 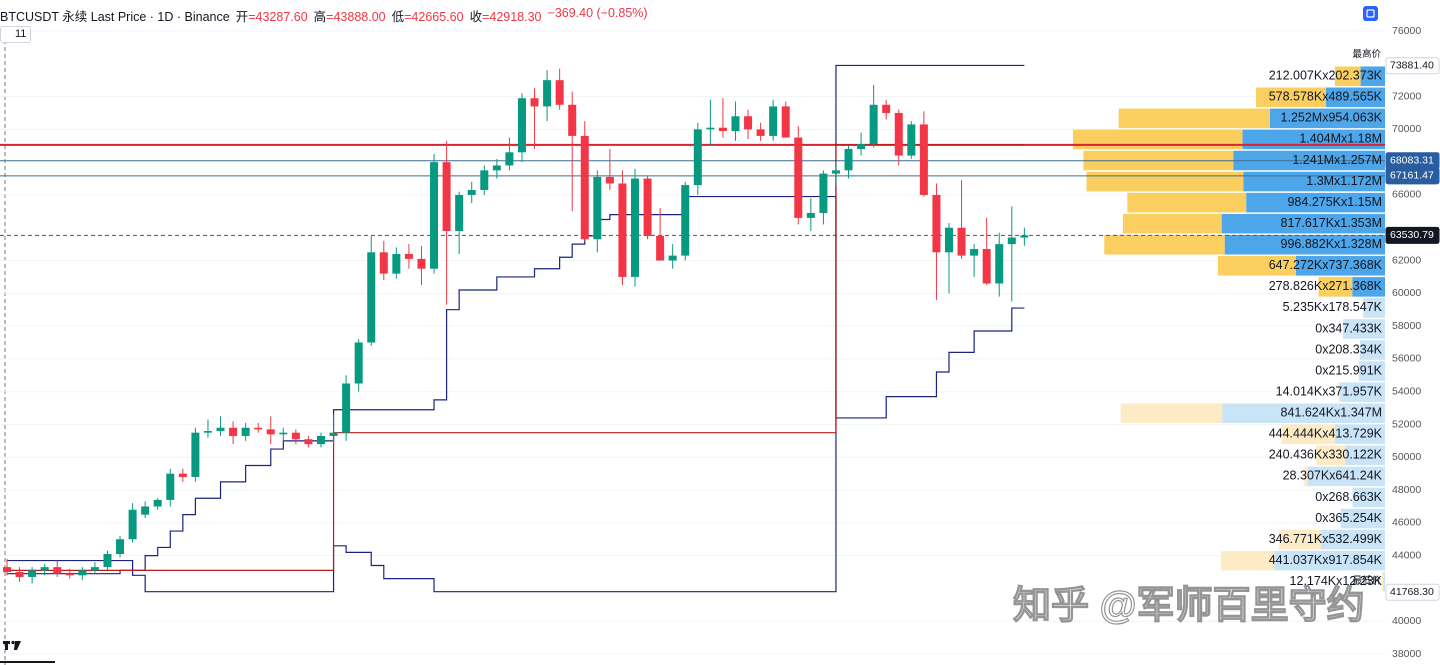 I want to click on profile-label: 0x365.254K, so click(x=1348, y=518).